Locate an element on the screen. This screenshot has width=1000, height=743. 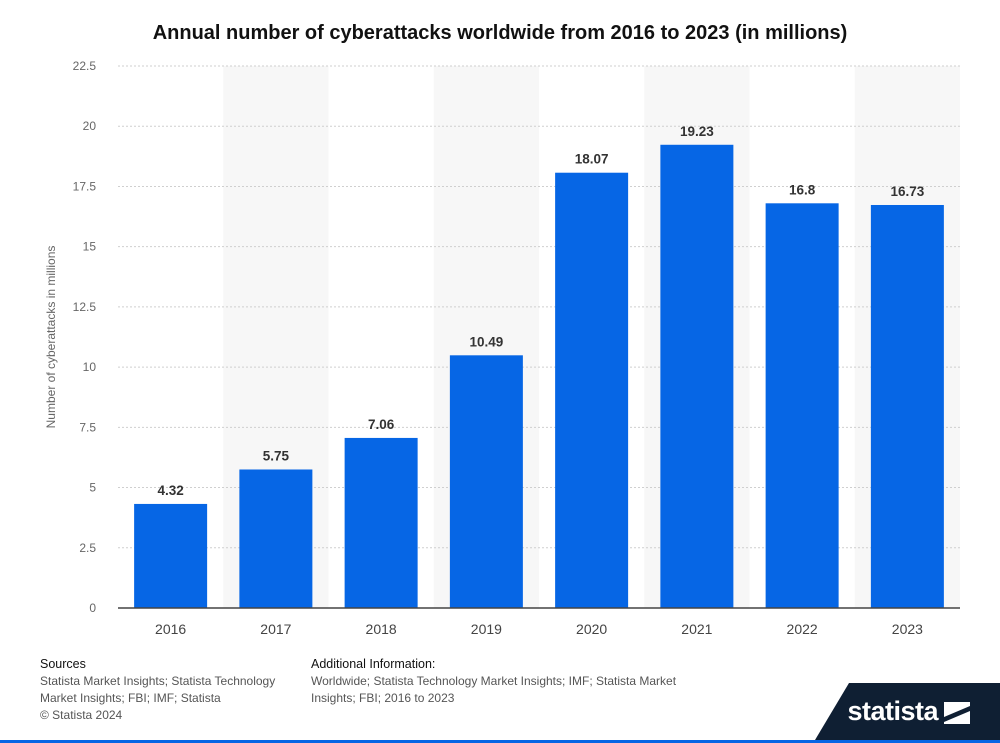
x-tick-label-2021: 2021 is located at coordinates (696, 629).